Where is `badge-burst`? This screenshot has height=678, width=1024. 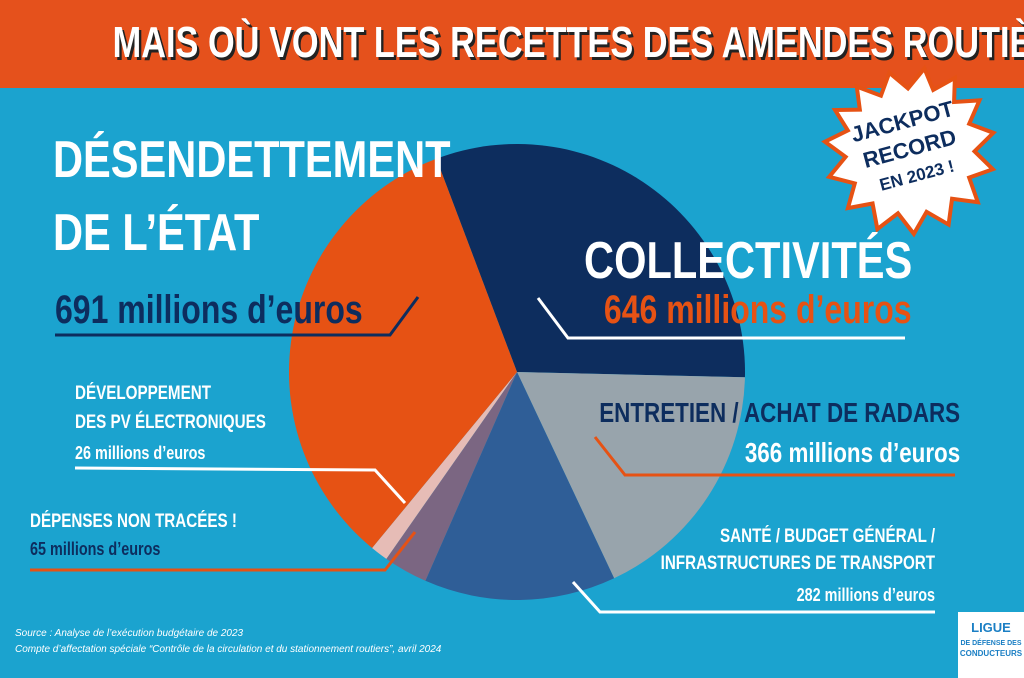
badge-burst is located at coordinates (909, 151).